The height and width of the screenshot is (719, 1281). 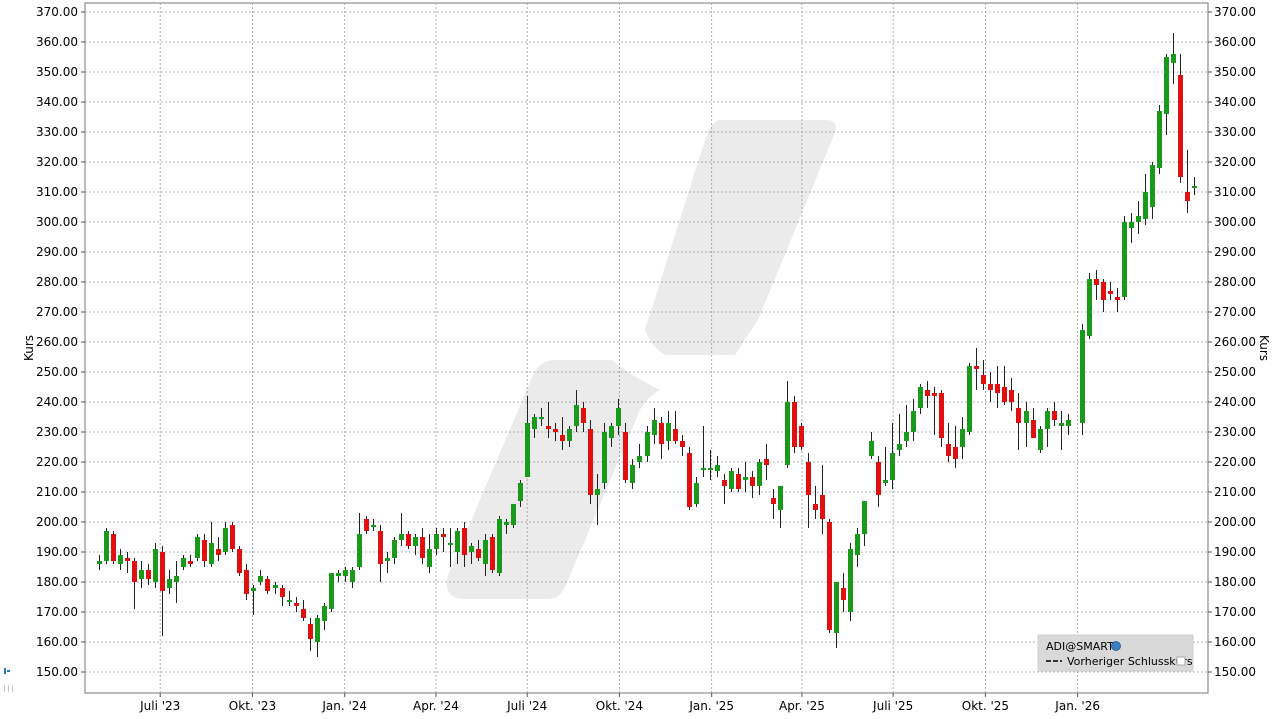 What do you see at coordinates (57, 102) in the screenshot?
I see `y-tick-label-left: 340.00` at bounding box center [57, 102].